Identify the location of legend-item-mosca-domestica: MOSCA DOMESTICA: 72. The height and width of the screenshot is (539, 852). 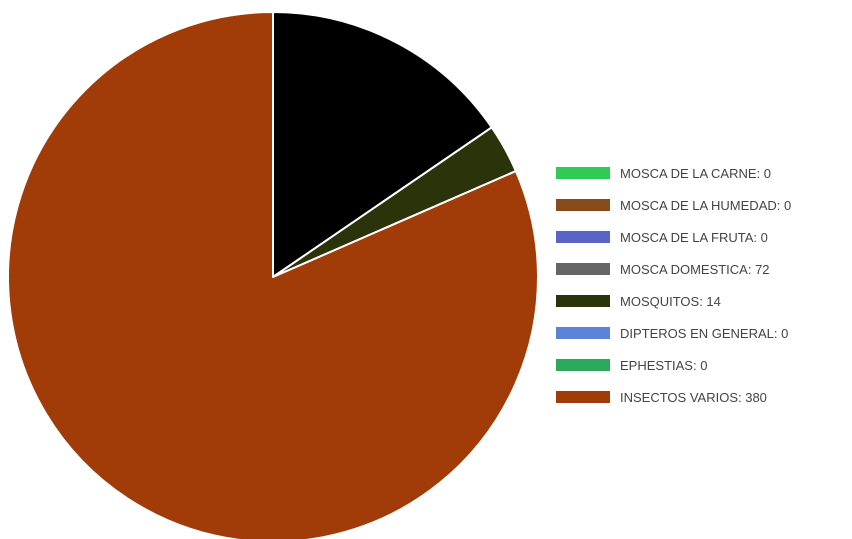
(703, 269).